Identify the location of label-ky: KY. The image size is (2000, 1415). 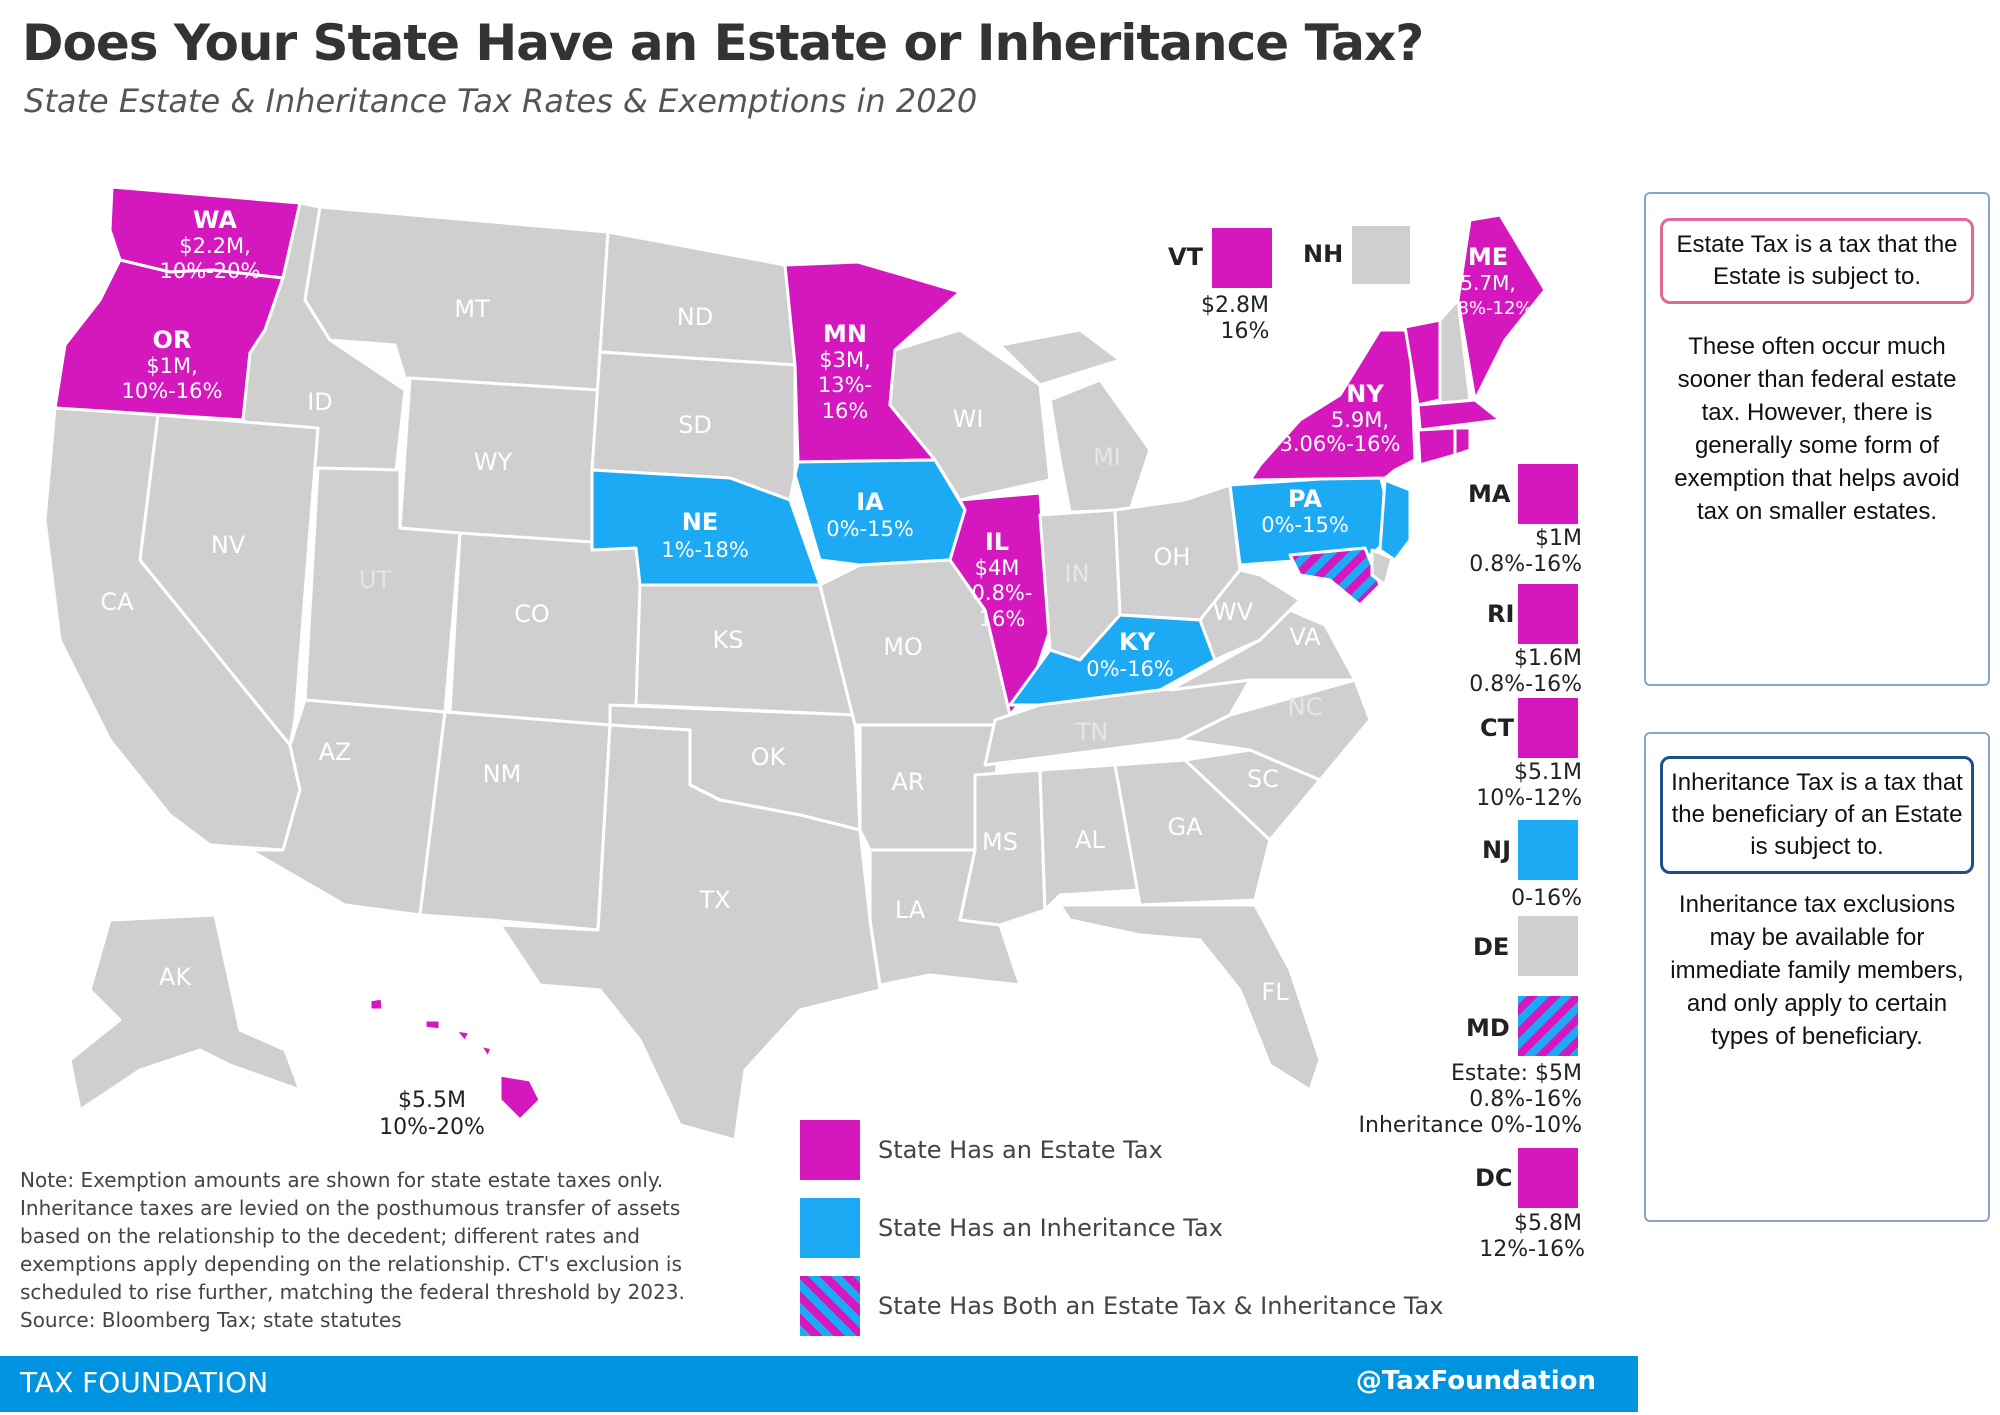
(1137, 642).